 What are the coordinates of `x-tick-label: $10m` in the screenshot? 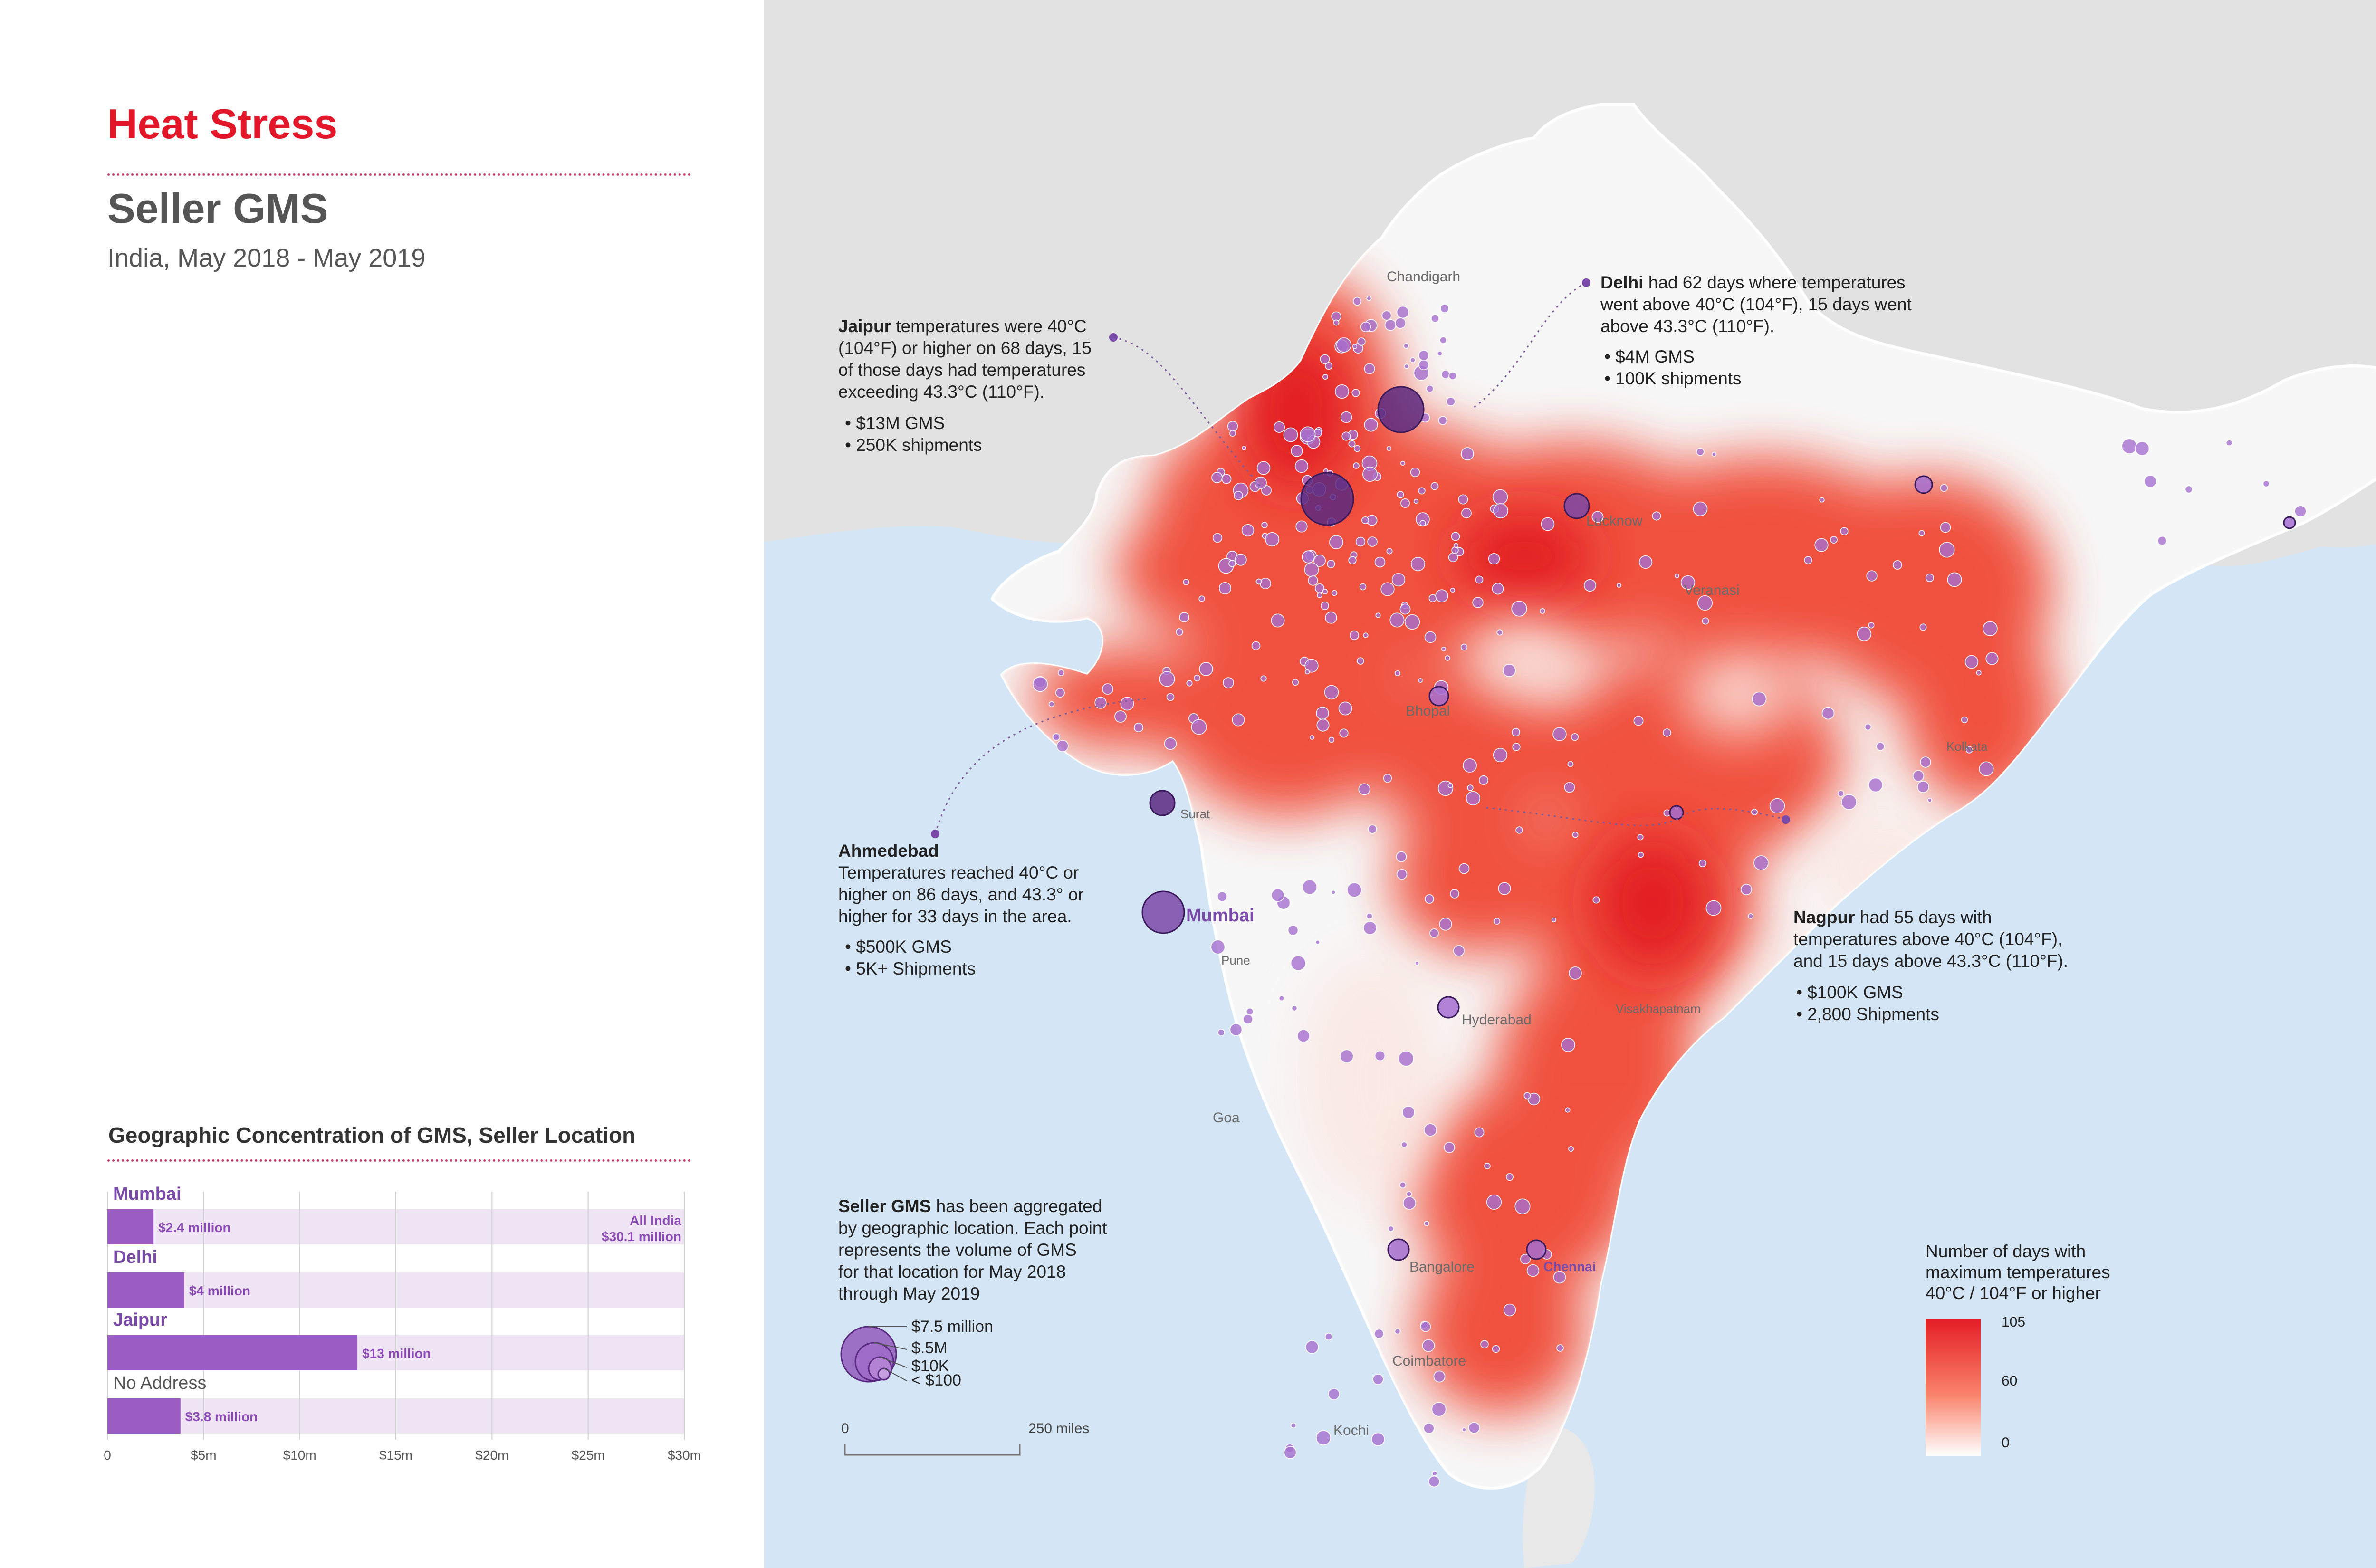 It's located at (299, 1456).